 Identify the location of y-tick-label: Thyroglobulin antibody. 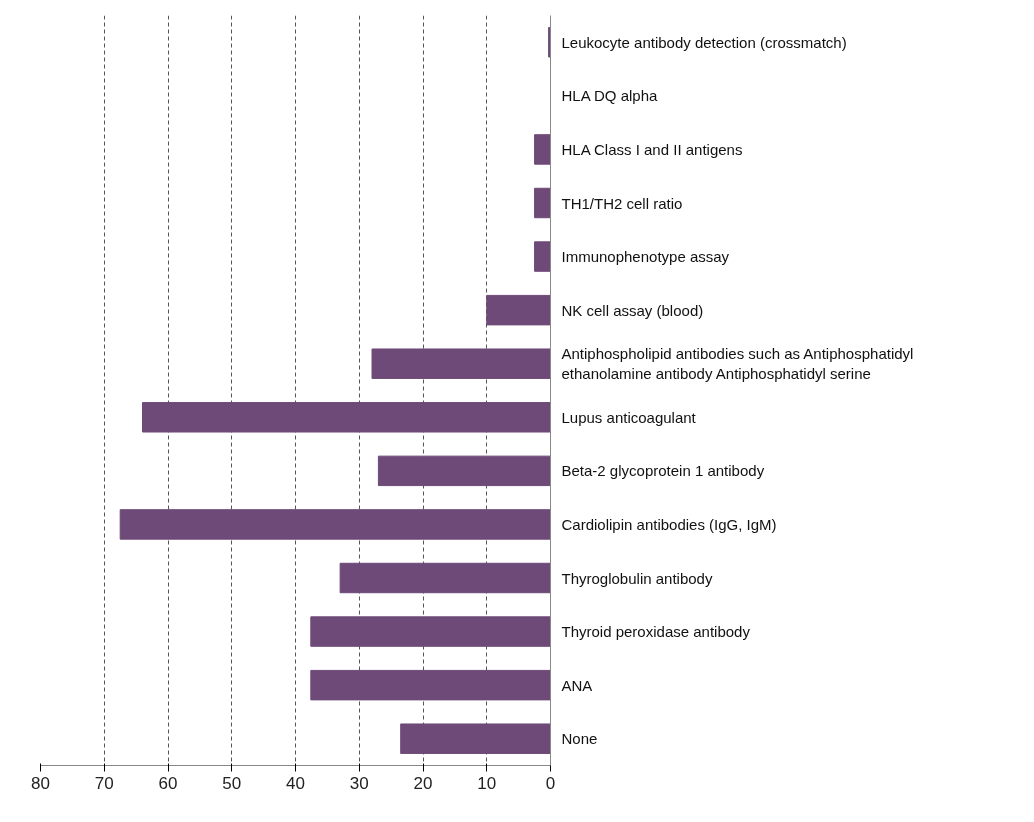
(637, 578).